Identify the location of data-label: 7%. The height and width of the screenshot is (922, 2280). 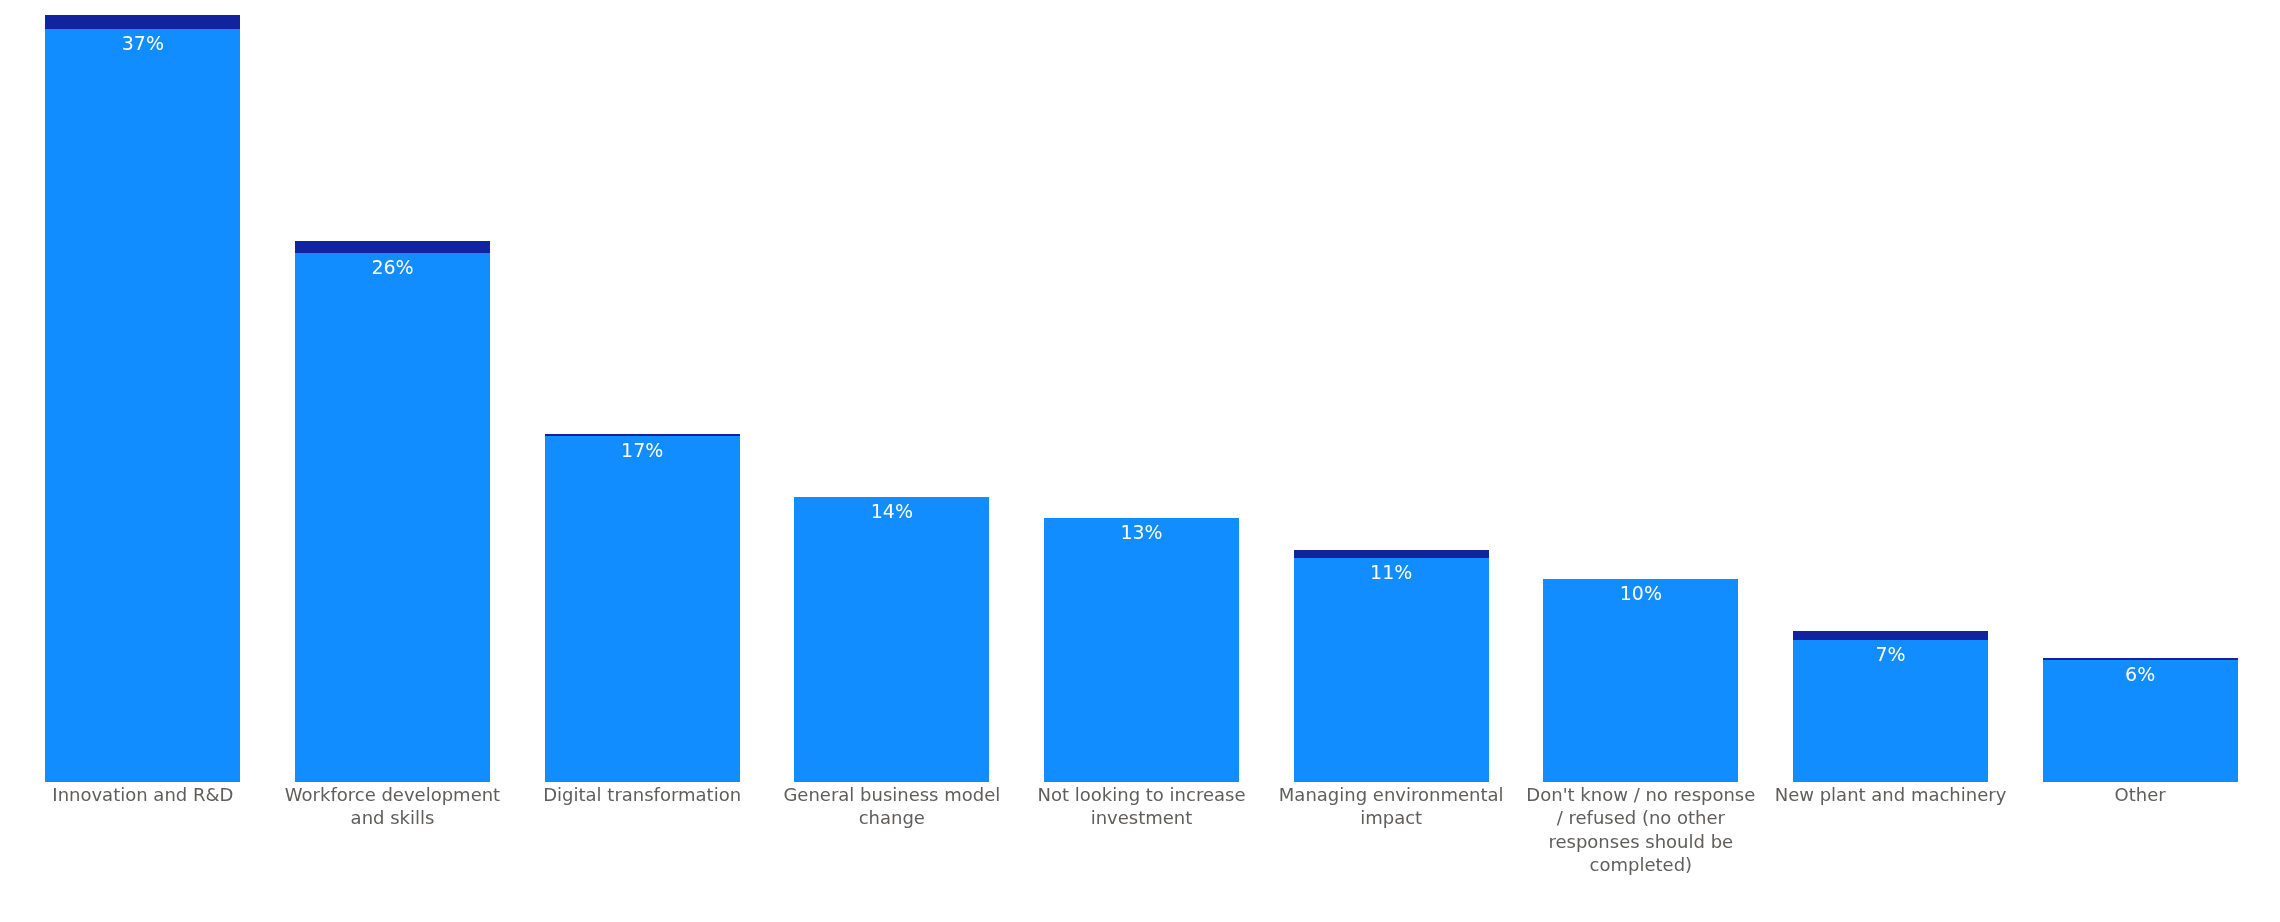
(1890, 653).